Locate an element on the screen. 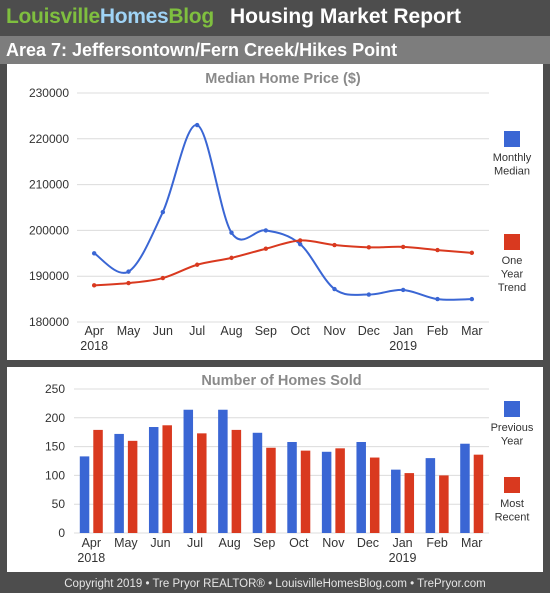  legend-label: Trend is located at coordinates (512, 288).